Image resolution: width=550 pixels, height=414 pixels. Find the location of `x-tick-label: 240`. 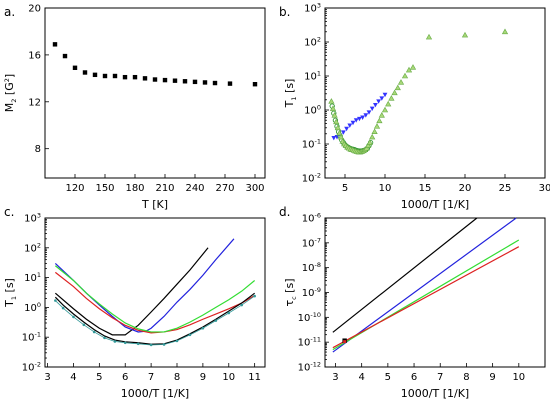

x-tick-label: 240 is located at coordinates (194, 188).